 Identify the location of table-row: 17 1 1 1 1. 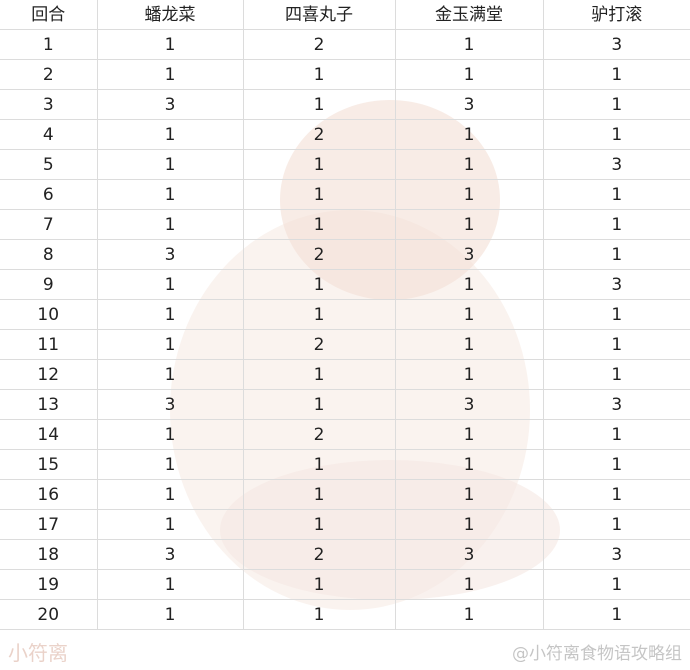
(345, 524).